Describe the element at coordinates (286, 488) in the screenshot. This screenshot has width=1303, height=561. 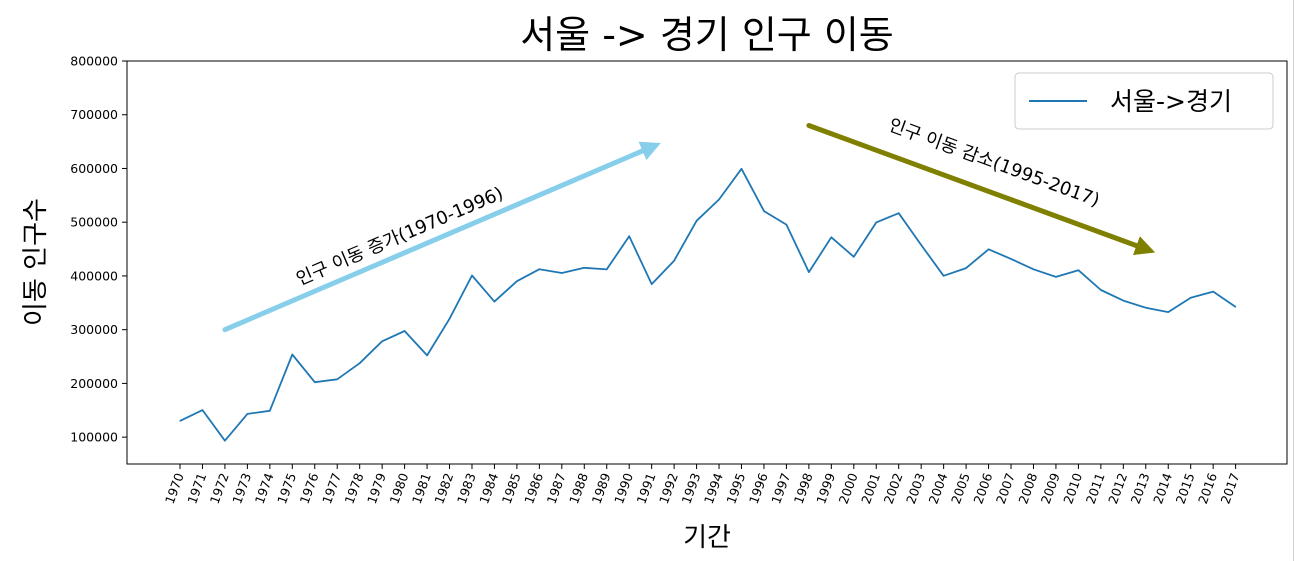
I see `x-tick-label: 1975` at that location.